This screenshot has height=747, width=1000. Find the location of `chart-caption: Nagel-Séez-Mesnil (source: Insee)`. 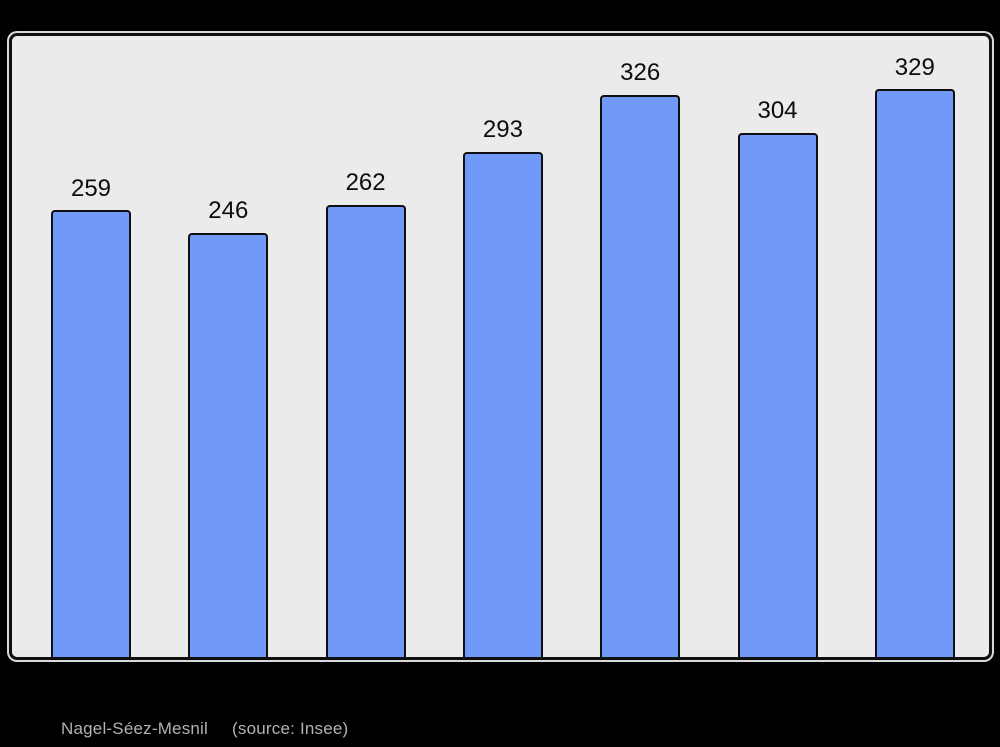

chart-caption: Nagel-Séez-Mesnil (source: Insee) is located at coordinates (204, 729).